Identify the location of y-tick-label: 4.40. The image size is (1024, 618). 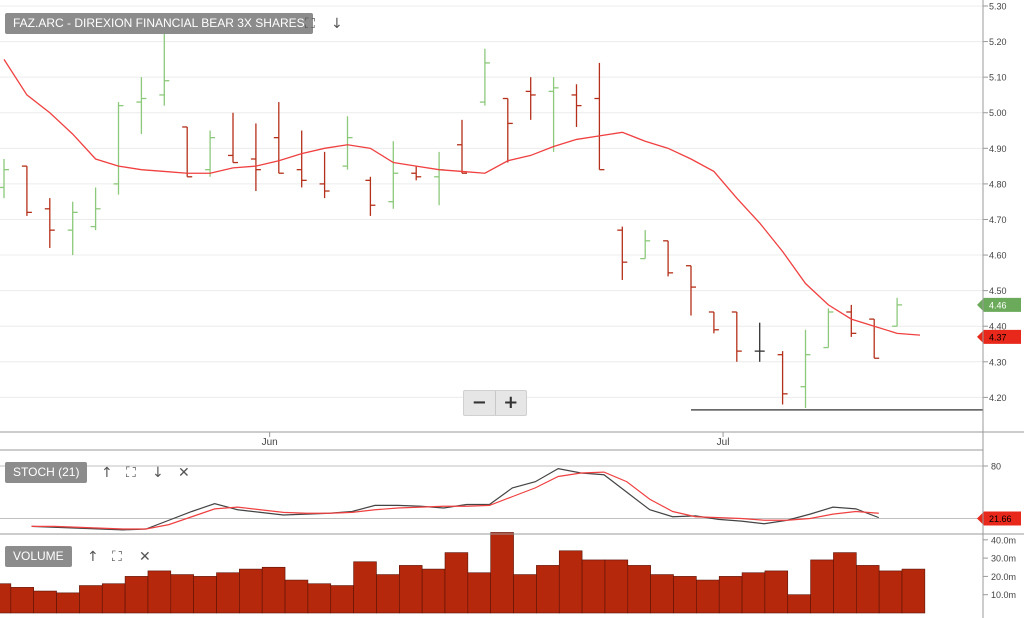
(998, 327).